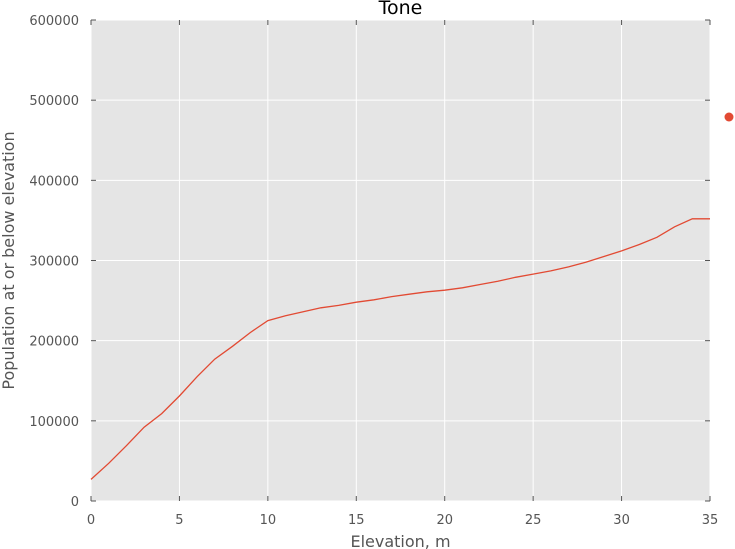 Image resolution: width=735 pixels, height=549 pixels. What do you see at coordinates (179, 520) in the screenshot?
I see `x-tick-label: 5` at bounding box center [179, 520].